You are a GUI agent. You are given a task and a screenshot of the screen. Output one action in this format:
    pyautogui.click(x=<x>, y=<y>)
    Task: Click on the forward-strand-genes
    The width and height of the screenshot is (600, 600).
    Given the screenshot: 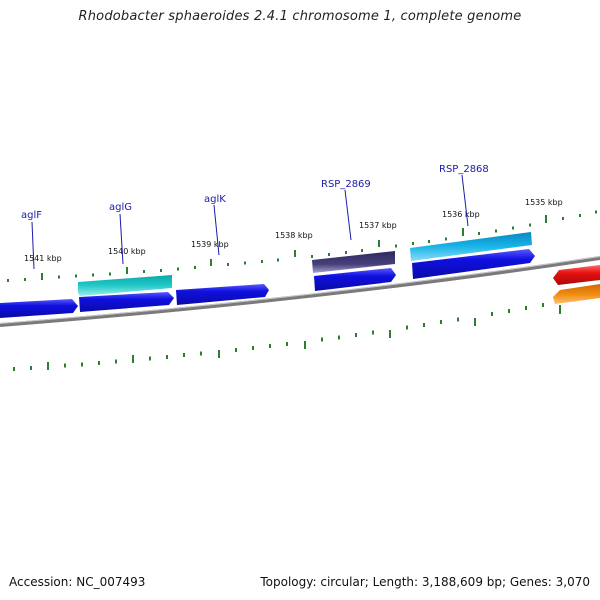 What is the action you would take?
    pyautogui.click(x=300, y=283)
    